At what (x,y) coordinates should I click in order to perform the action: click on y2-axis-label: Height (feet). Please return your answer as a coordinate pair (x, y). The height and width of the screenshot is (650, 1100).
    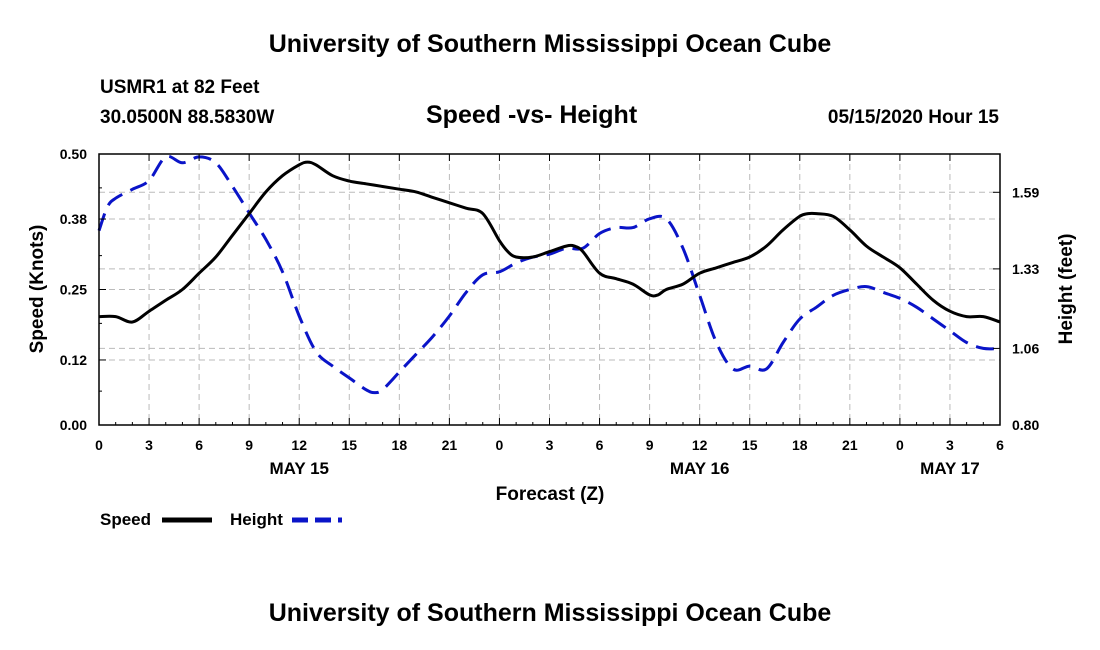
    Looking at the image, I should click on (1066, 289).